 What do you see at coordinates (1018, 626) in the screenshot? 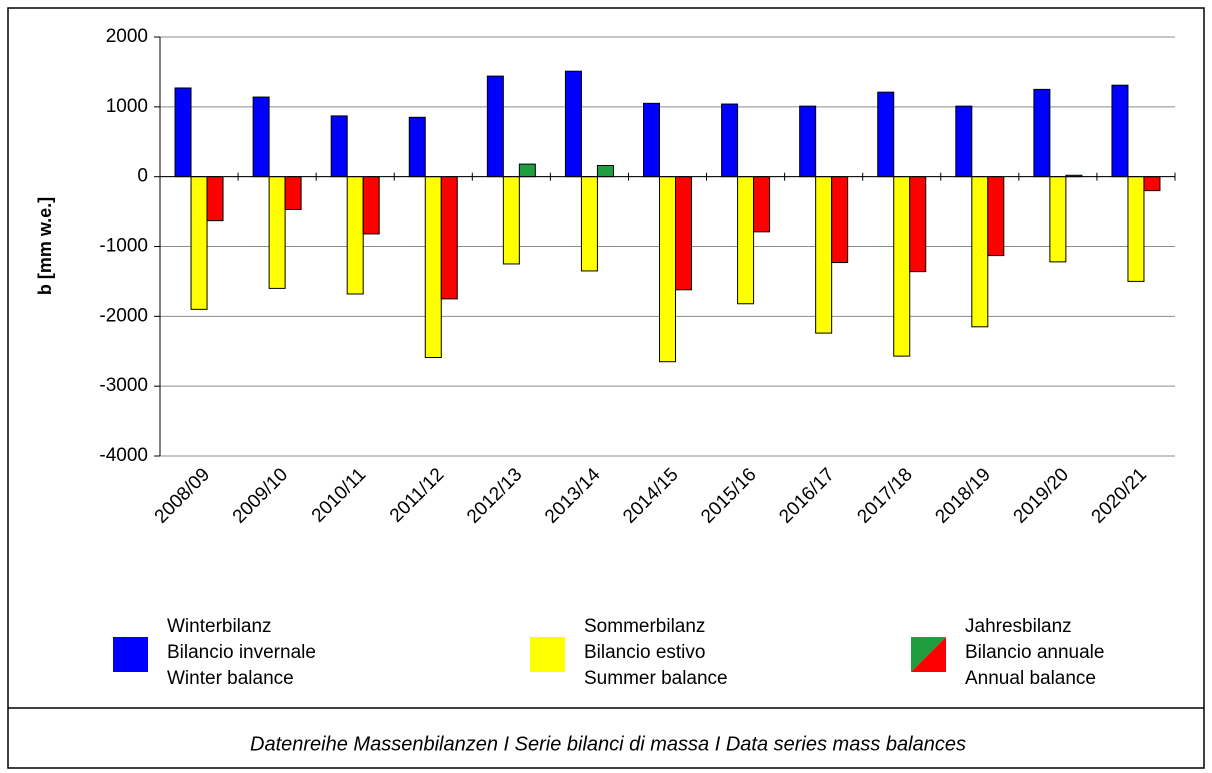
I see `legend-label: Jahresbilanz` at bounding box center [1018, 626].